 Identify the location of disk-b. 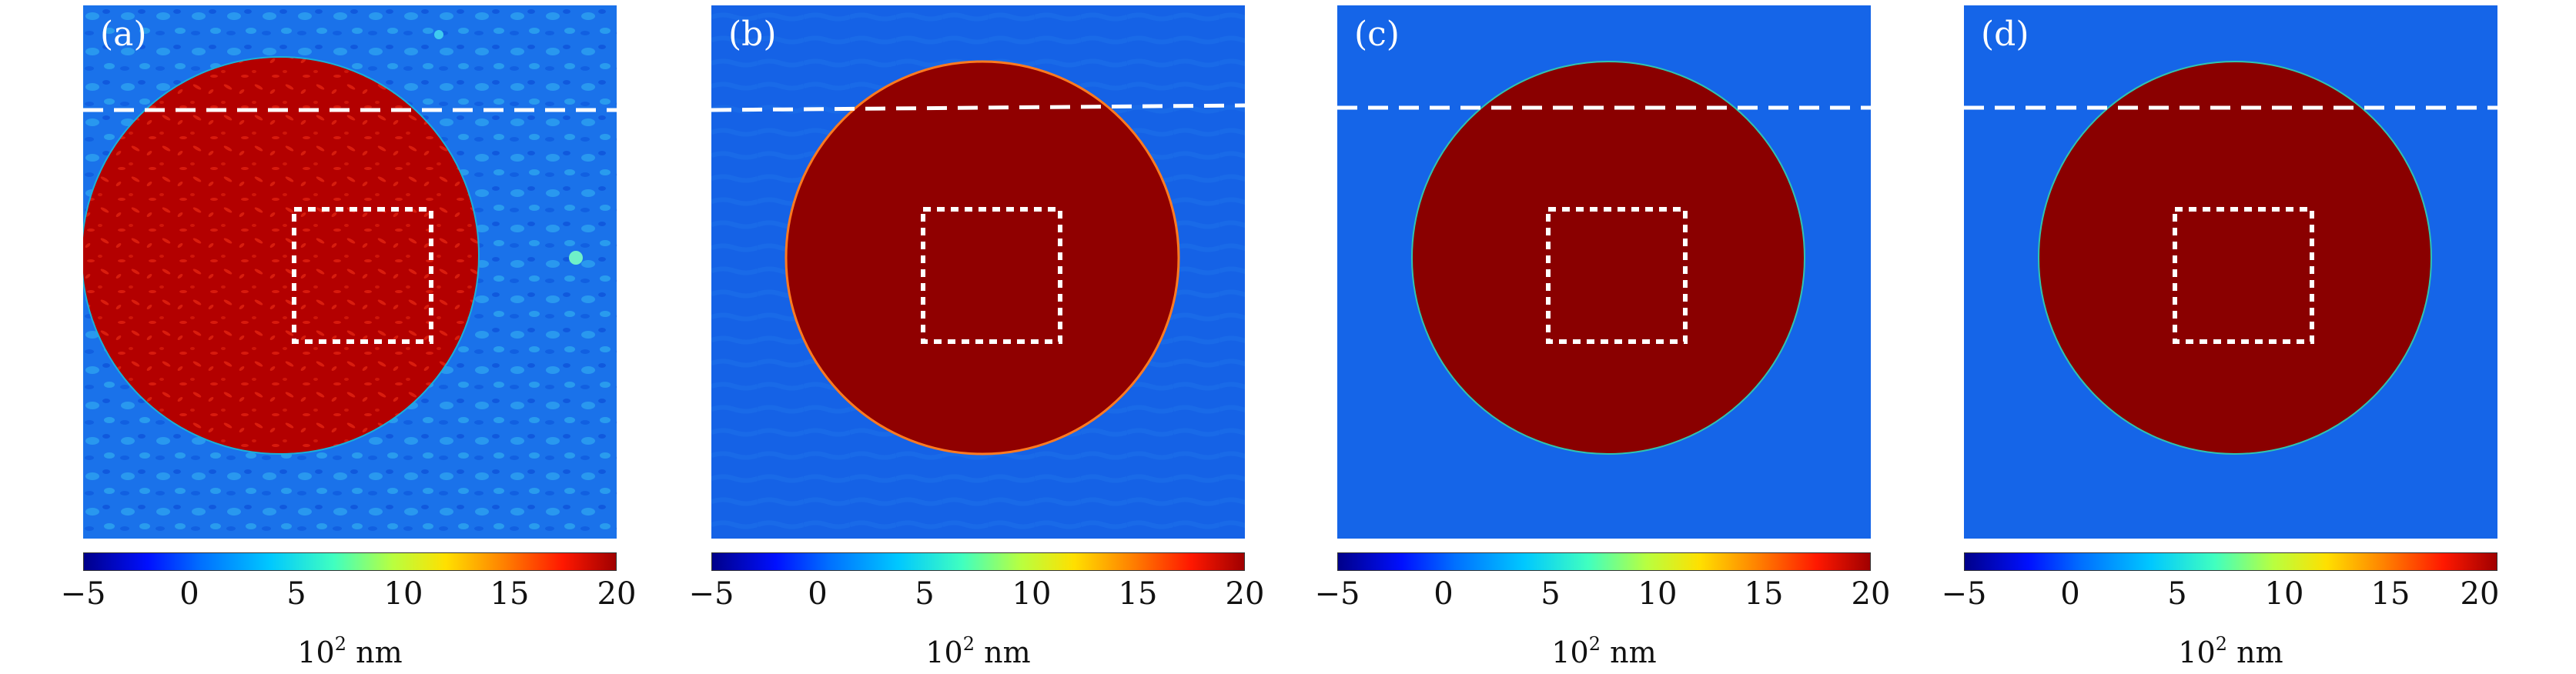
(983, 257).